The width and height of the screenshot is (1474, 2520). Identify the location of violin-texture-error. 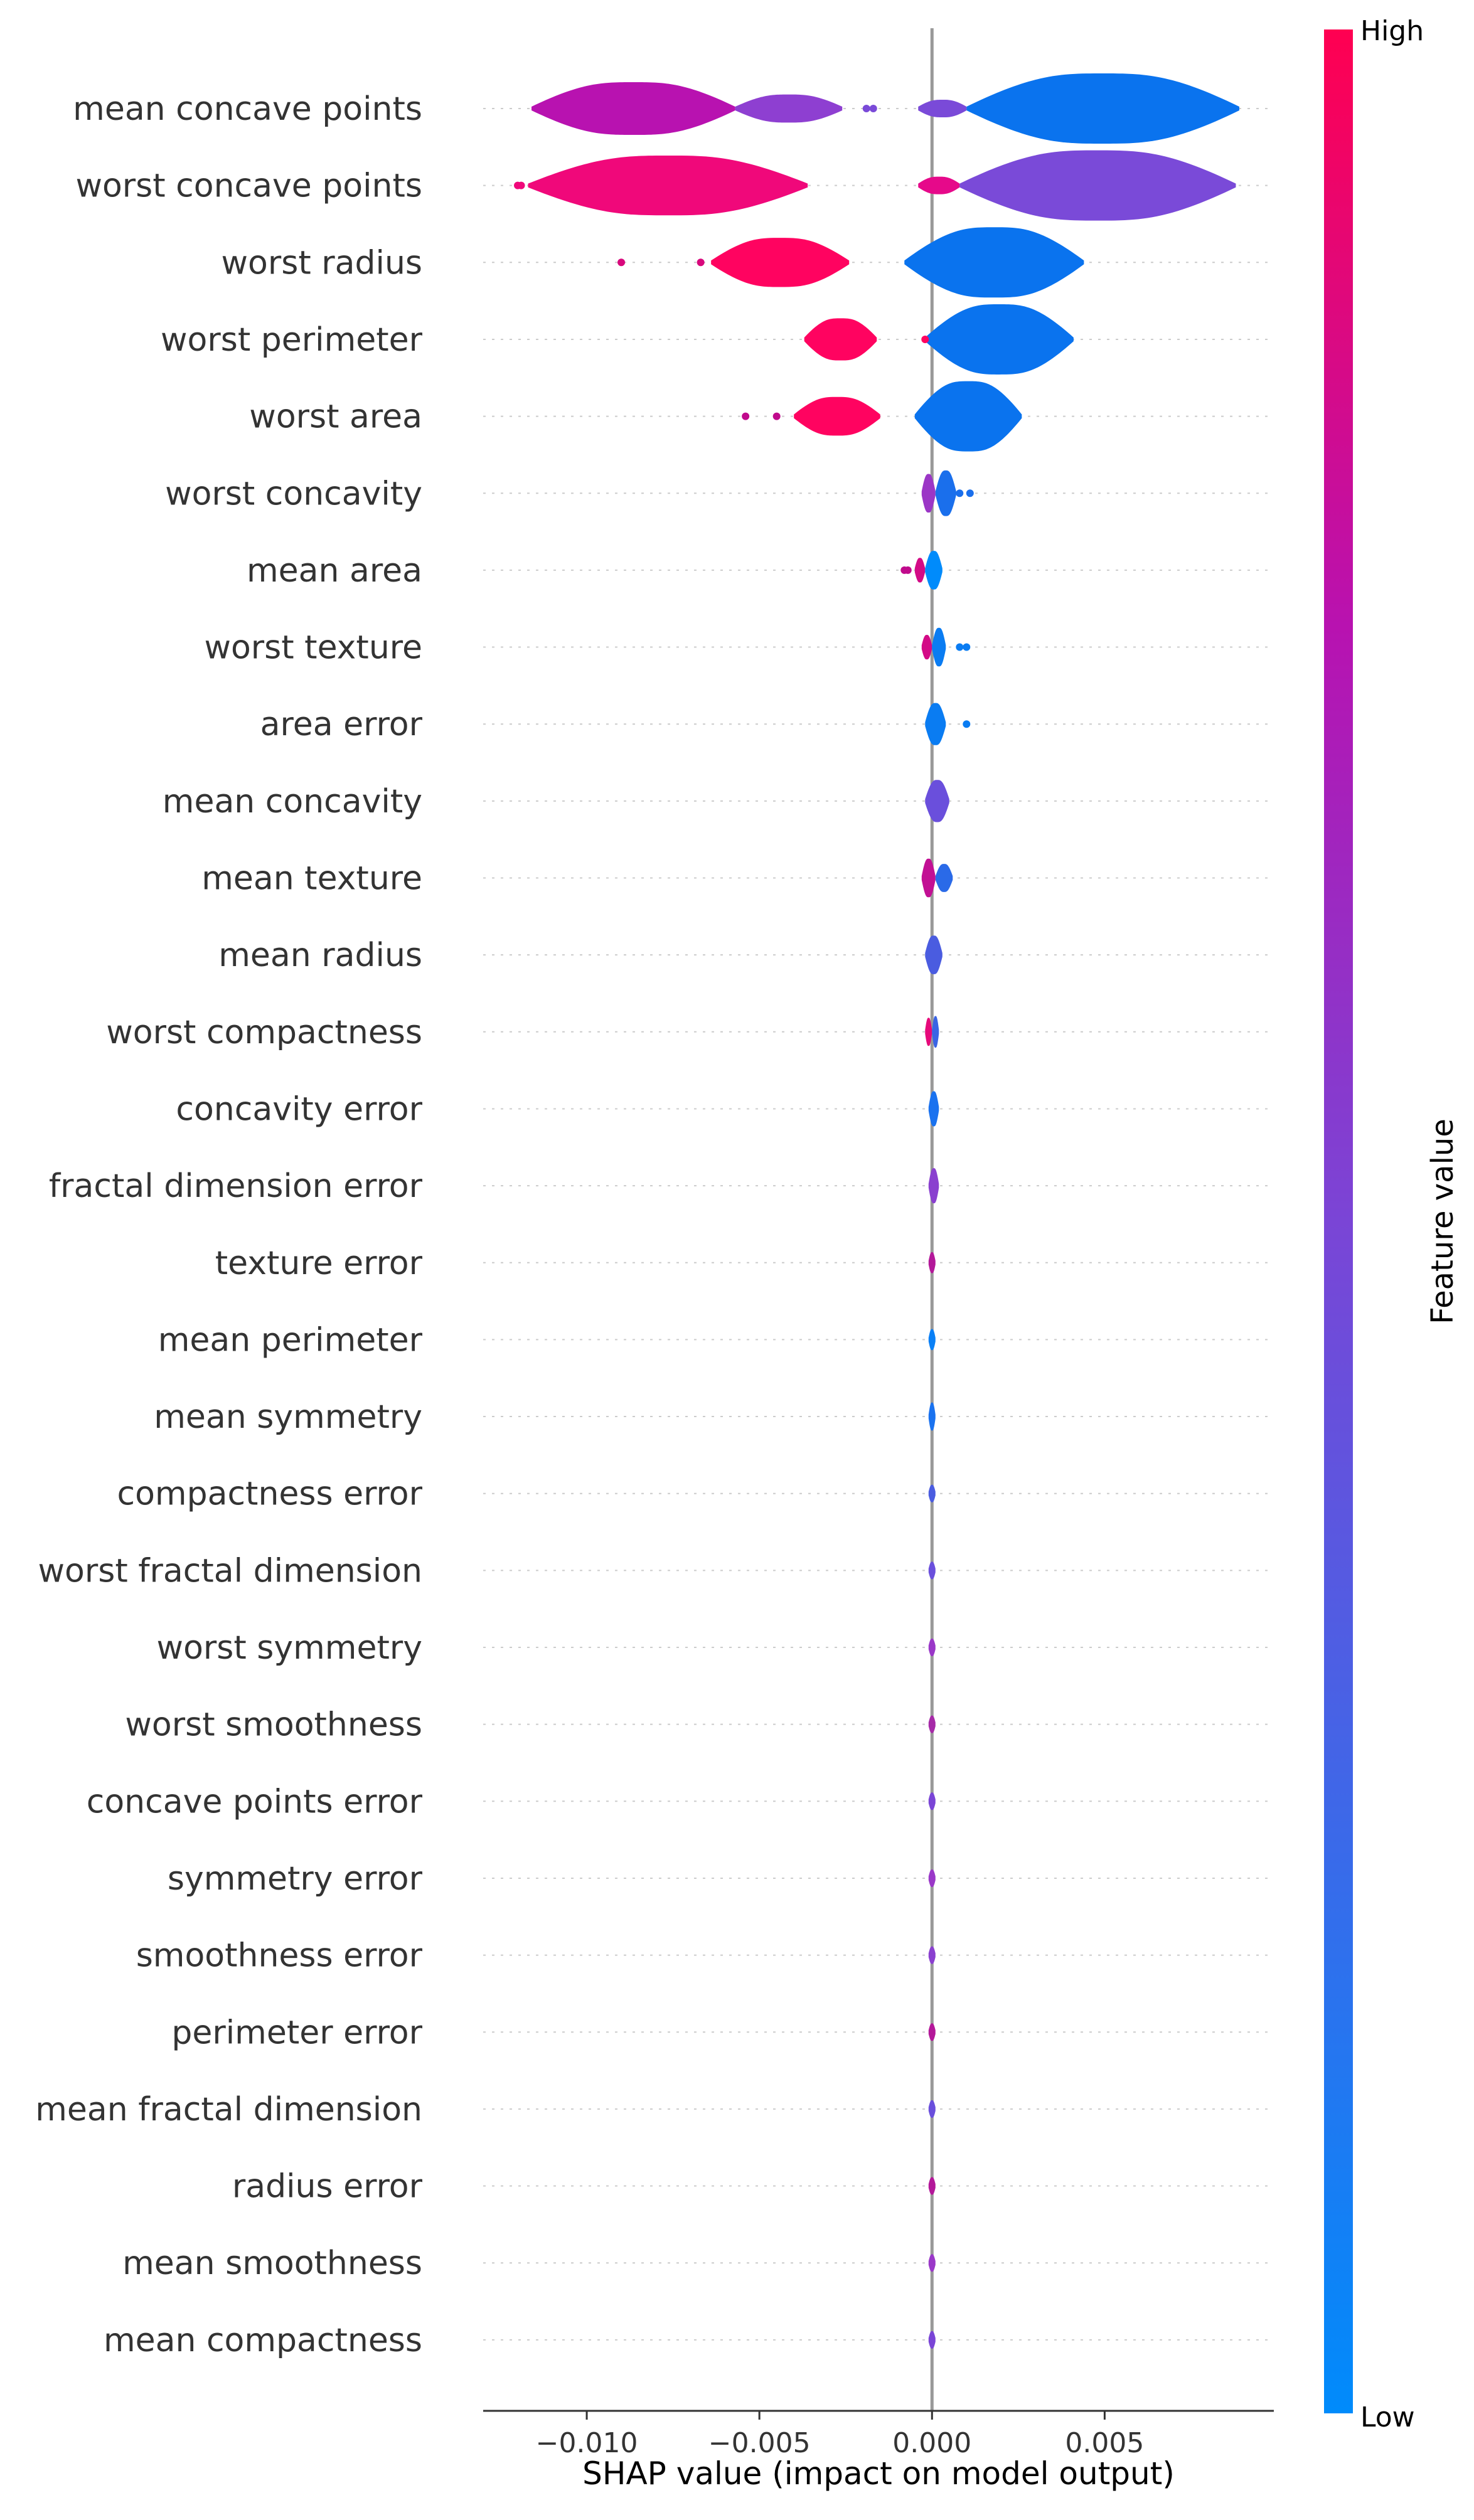
(932, 1262).